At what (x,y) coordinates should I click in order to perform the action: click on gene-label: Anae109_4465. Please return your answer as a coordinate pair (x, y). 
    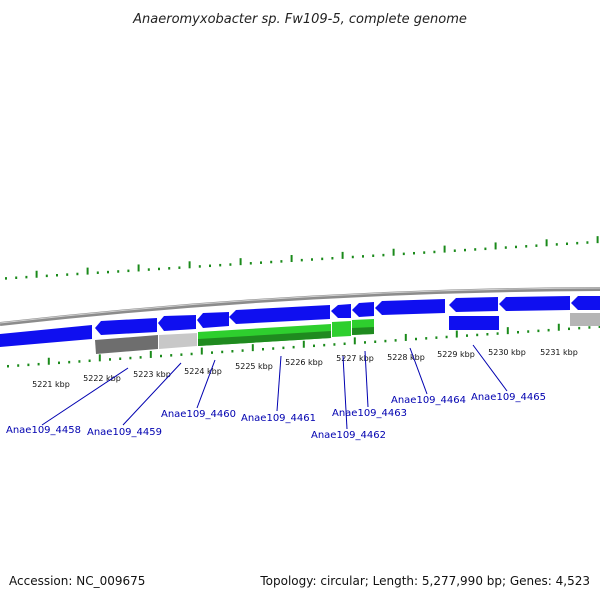
    Looking at the image, I should click on (508, 397).